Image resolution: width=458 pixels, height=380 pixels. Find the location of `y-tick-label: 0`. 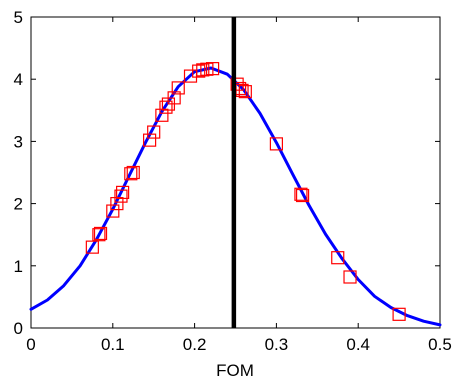

y-tick-label: 0 is located at coordinates (18, 328).